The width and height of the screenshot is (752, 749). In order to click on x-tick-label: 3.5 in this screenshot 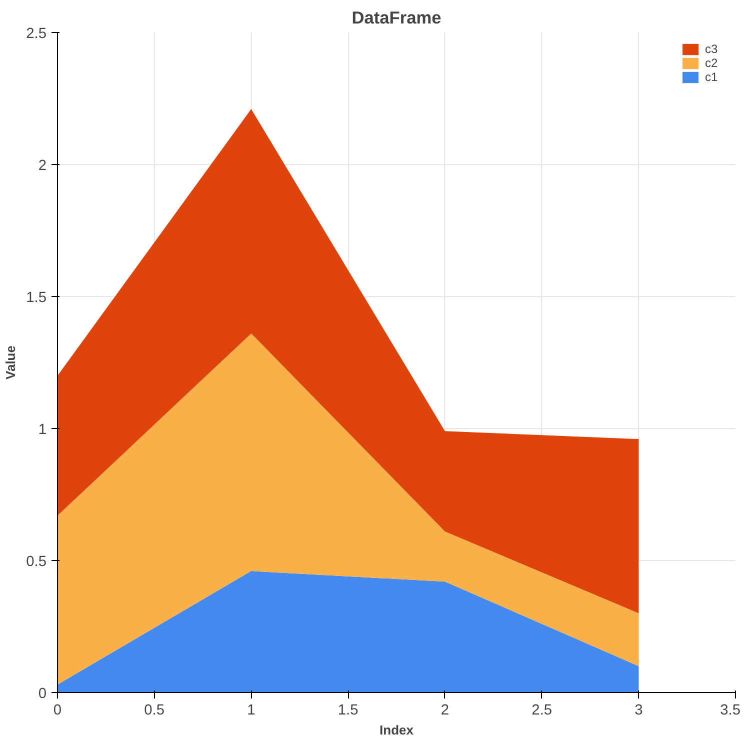, I will do `click(730, 710)`.